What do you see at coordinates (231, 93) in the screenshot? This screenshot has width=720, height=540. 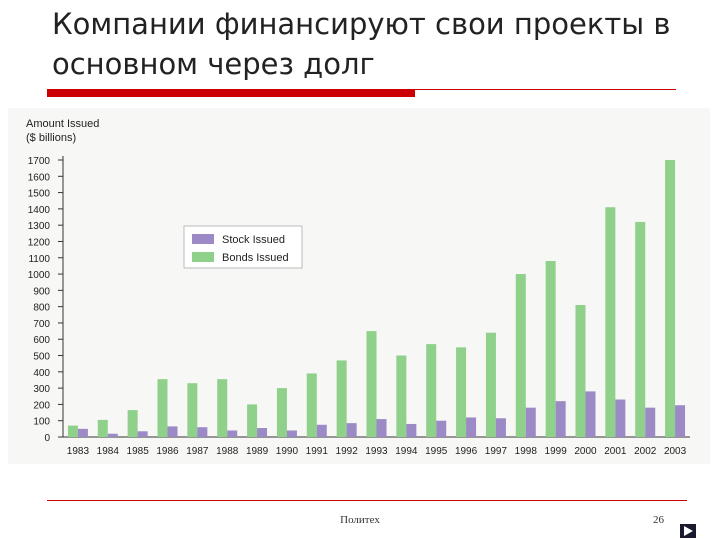 I see `title-underline-bar` at bounding box center [231, 93].